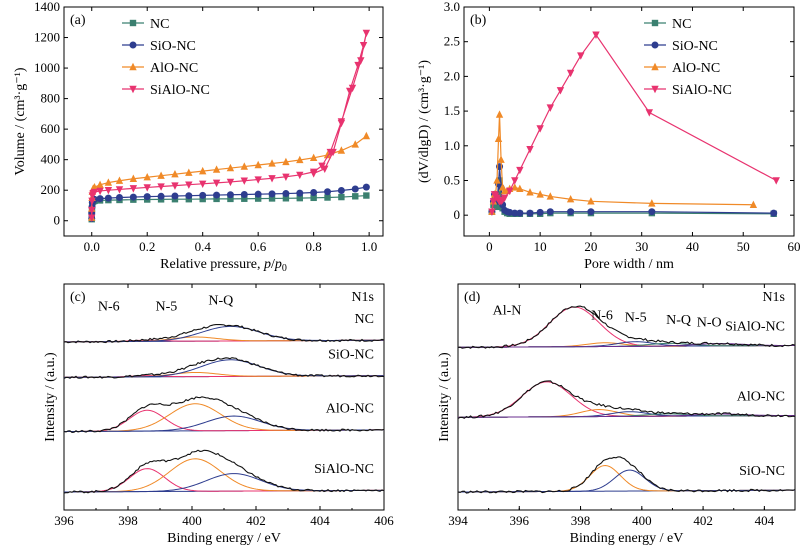 Image resolution: width=800 pixels, height=545 pixels. Describe the element at coordinates (489, 246) in the screenshot. I see `x-tick-label: 0` at that location.